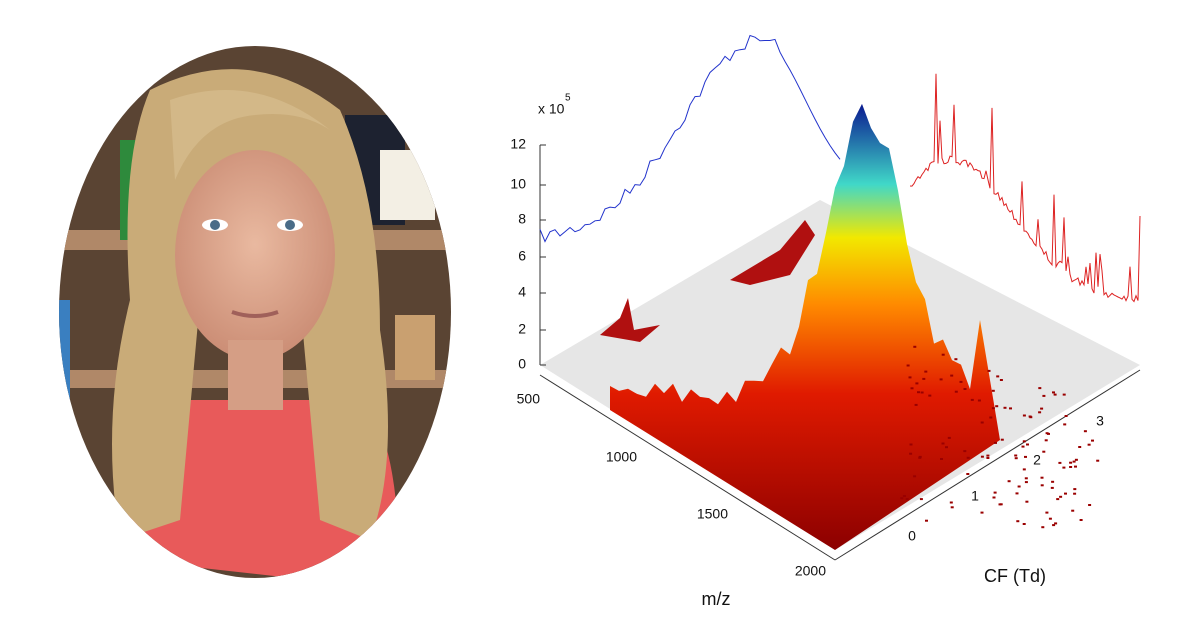  What do you see at coordinates (687, 467) in the screenshot?
I see `mz-axis` at bounding box center [687, 467].